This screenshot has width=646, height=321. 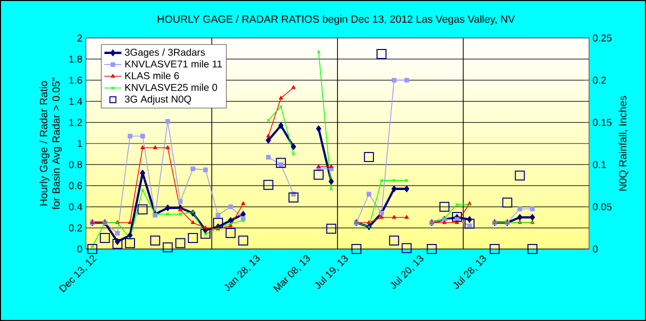 What do you see at coordinates (407, 272) in the screenshot?
I see `x-tick-label: Jul 20, 13` at bounding box center [407, 272].